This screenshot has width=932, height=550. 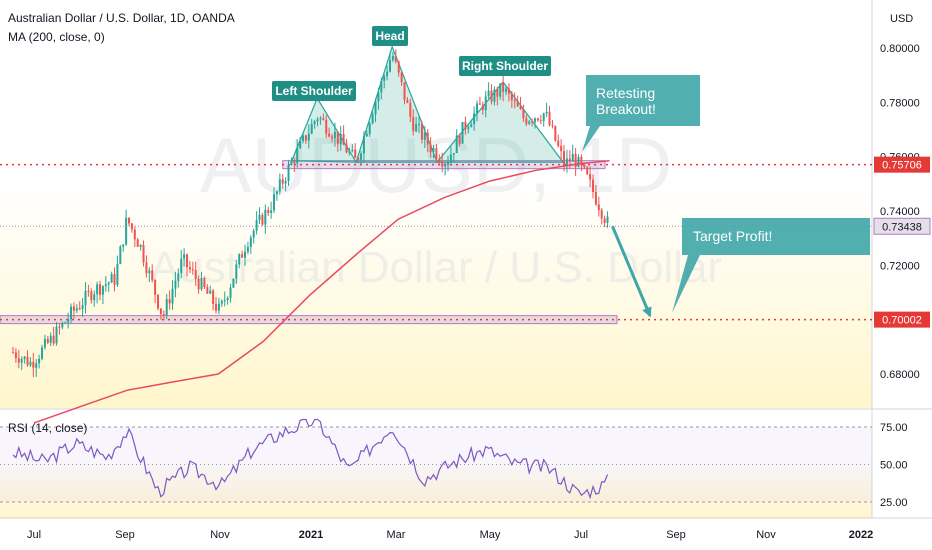 I want to click on head-triangle, so click(x=397, y=103).